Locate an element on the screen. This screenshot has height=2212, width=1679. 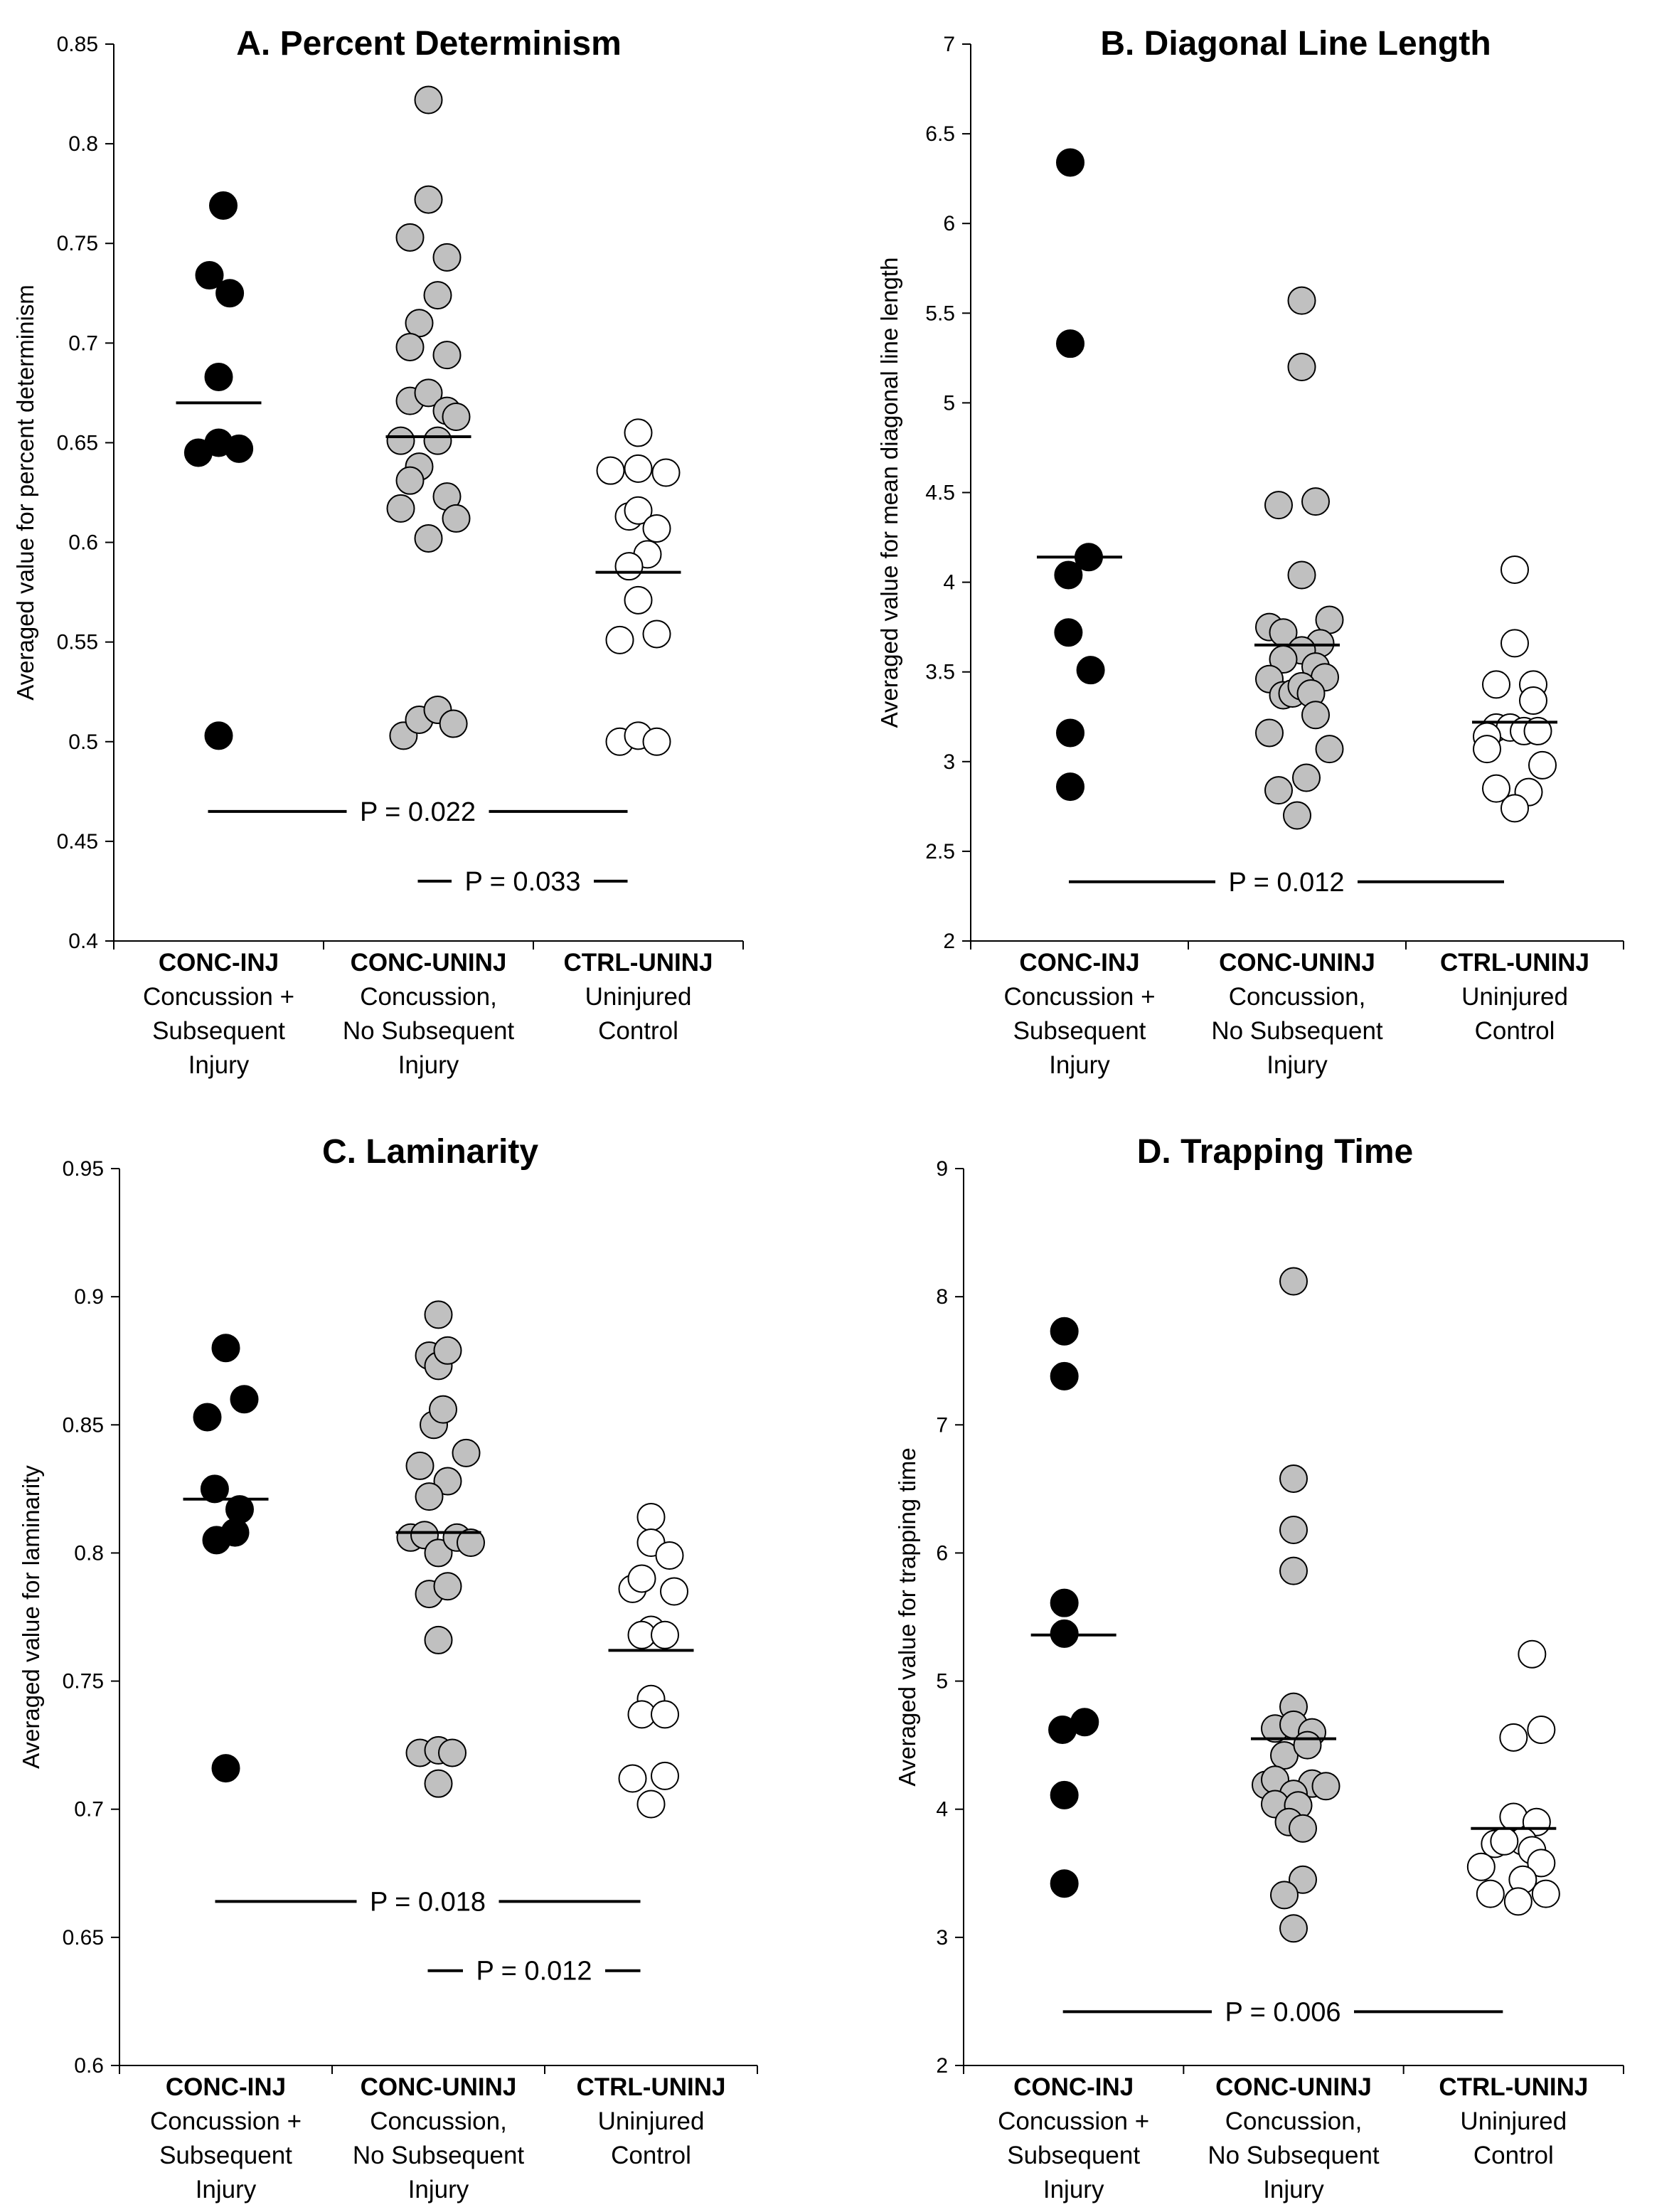
y-tick-label: 3 is located at coordinates (942, 1938).